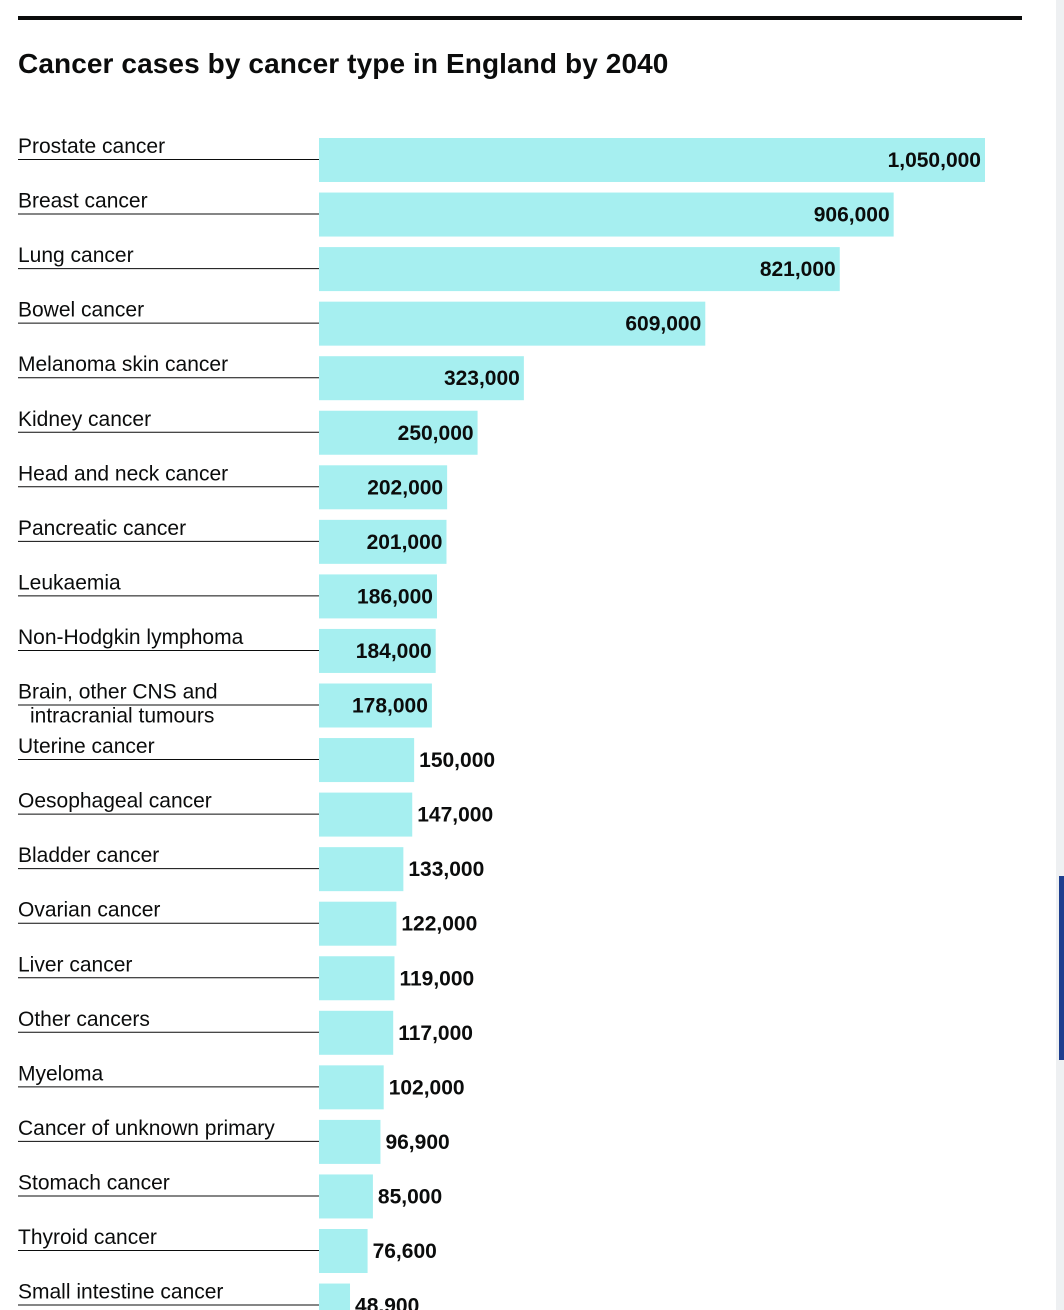  Describe the element at coordinates (395, 596) in the screenshot. I see `value-label: 186,000` at that location.